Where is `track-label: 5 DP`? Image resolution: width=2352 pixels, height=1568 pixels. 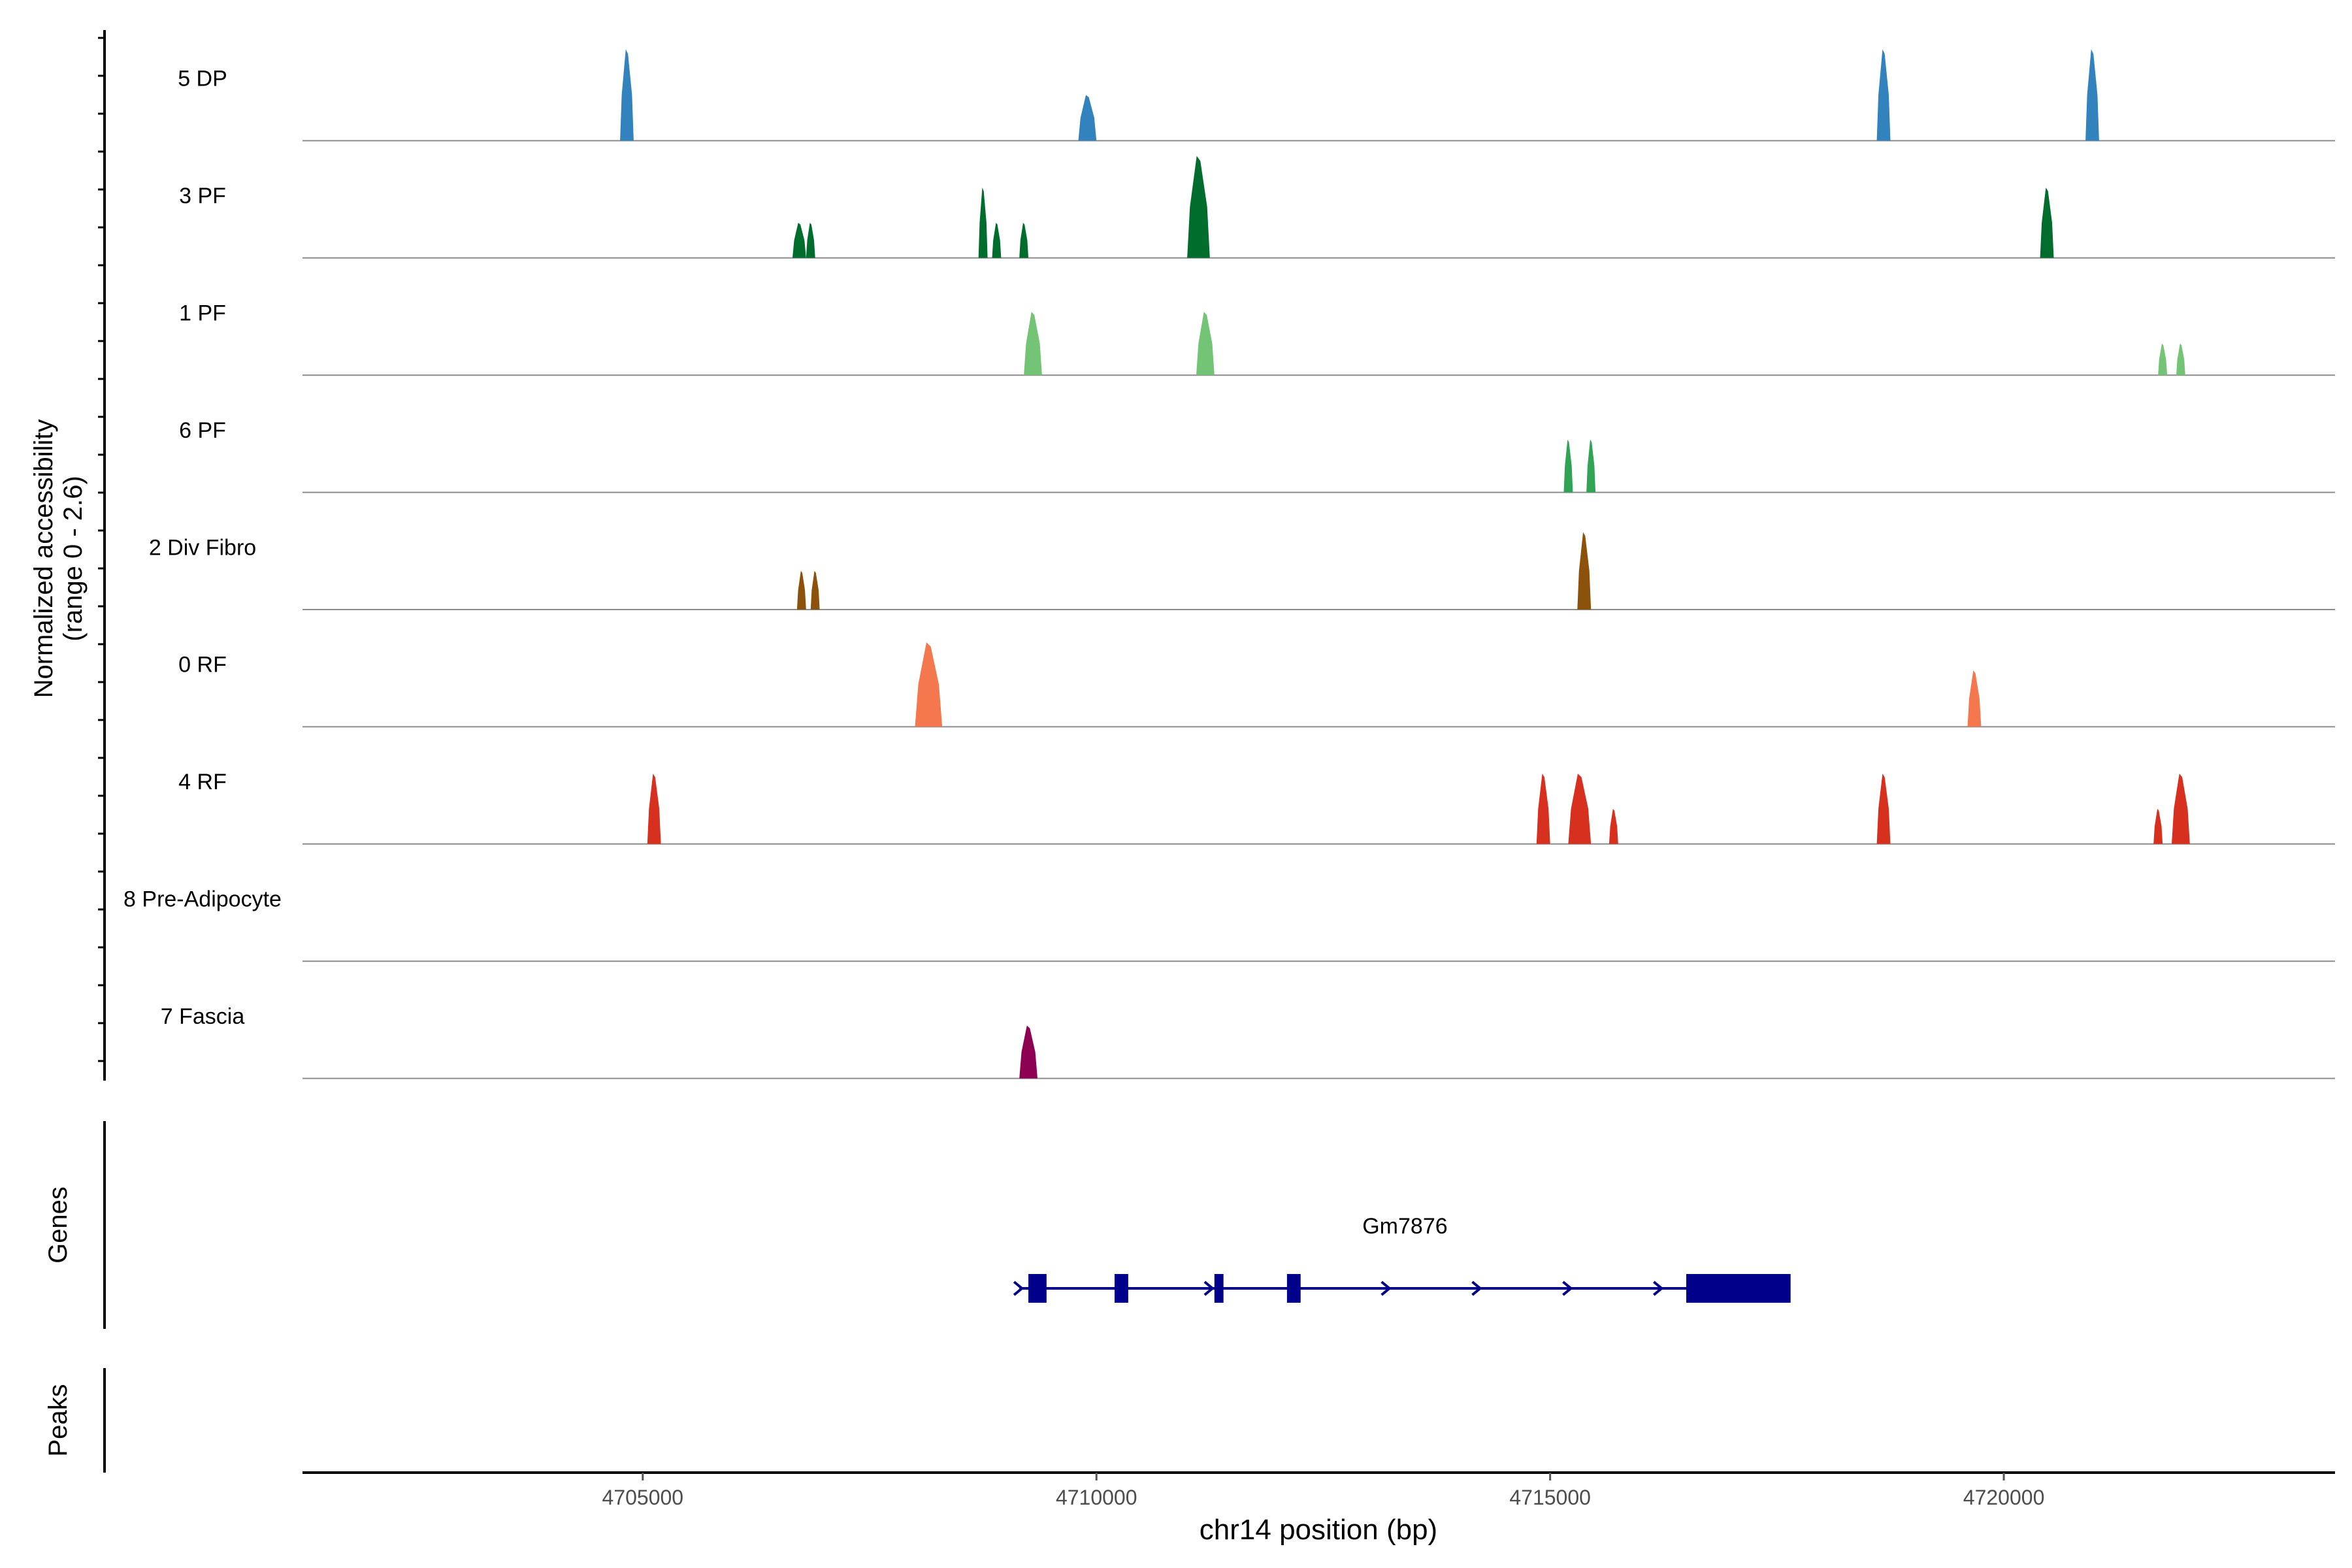
track-label: 5 DP is located at coordinates (202, 79).